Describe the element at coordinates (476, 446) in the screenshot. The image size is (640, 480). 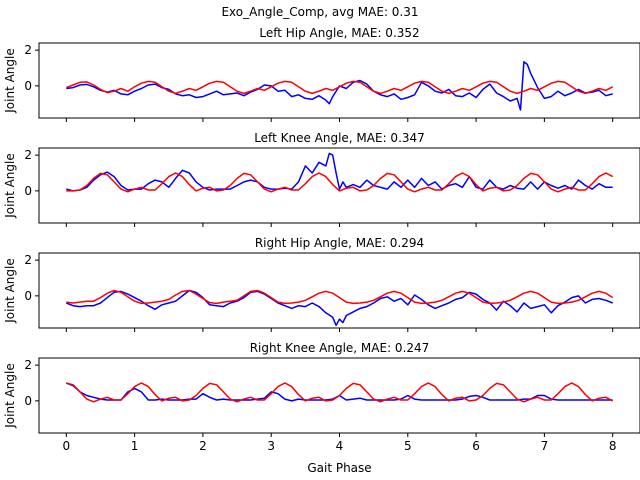
I see `x-tick-label: 6` at that location.